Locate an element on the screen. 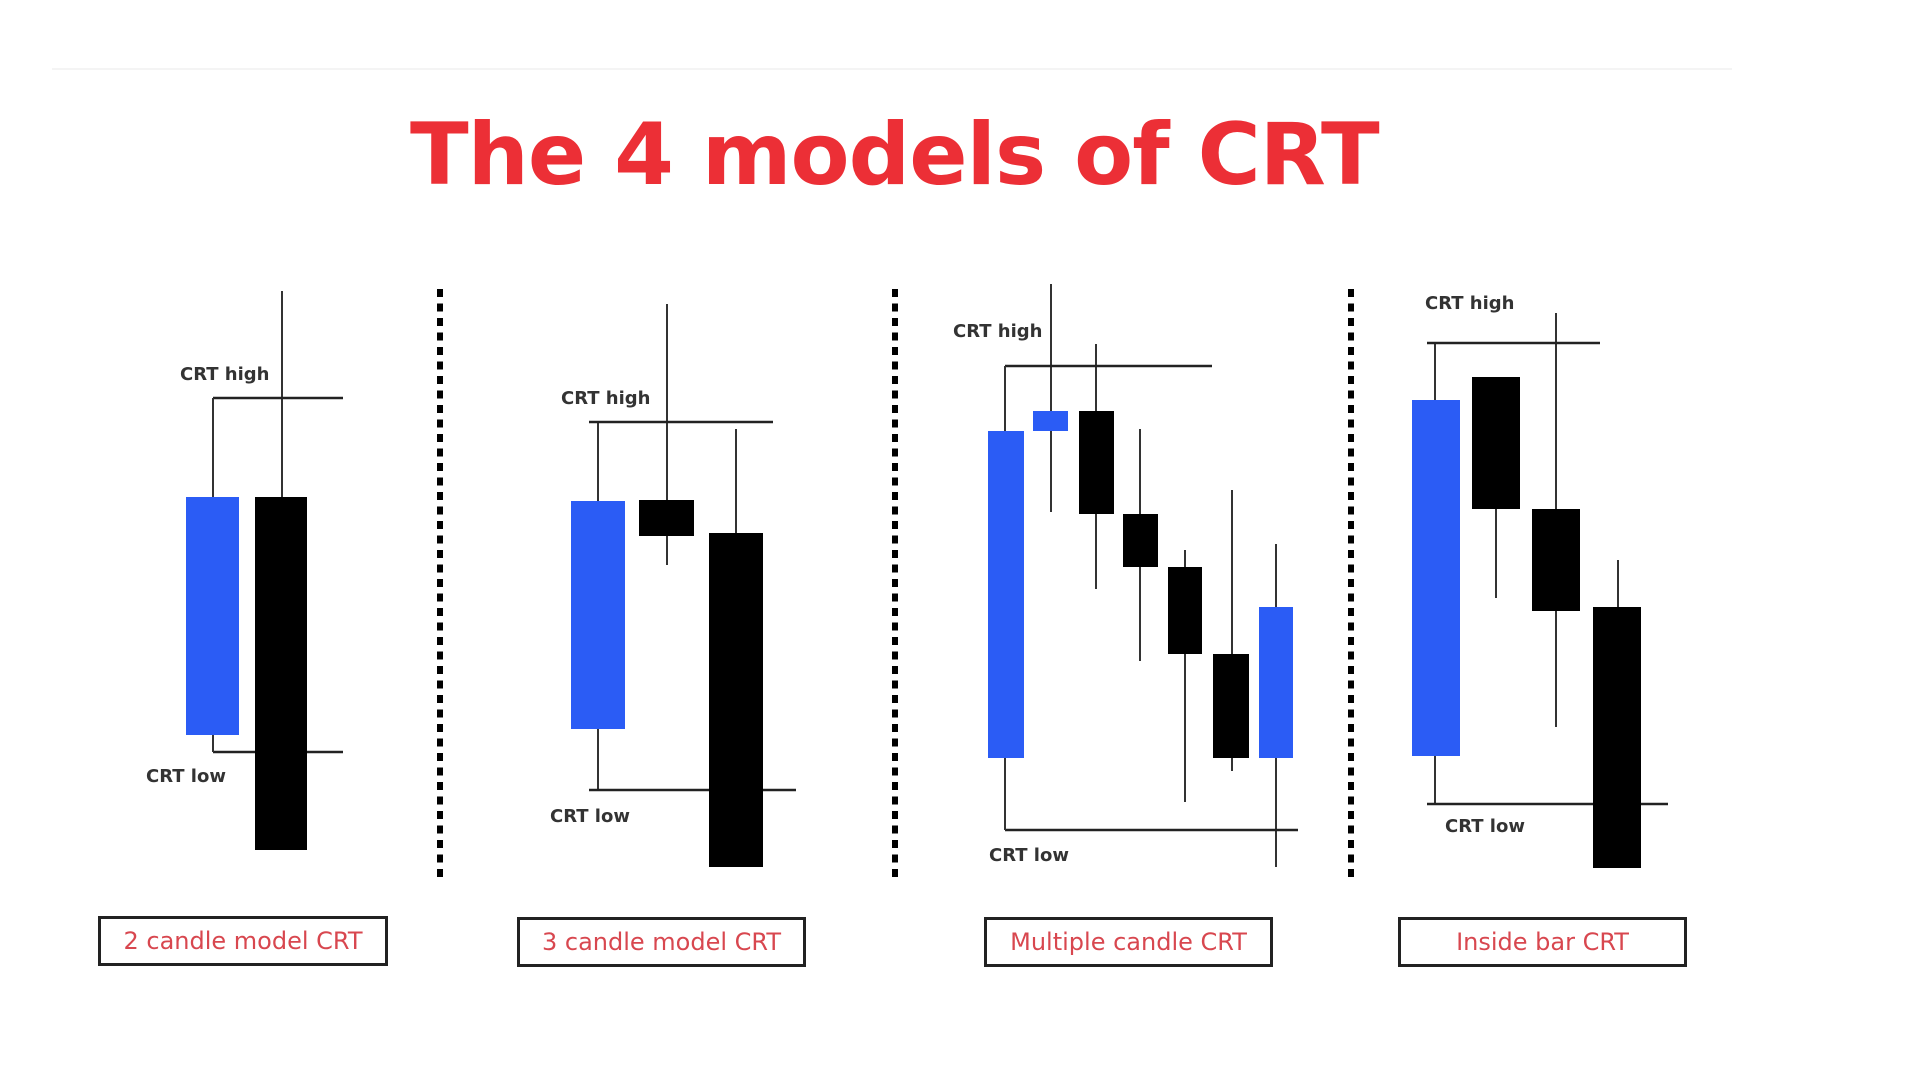 Image resolution: width=1920 pixels, height=1080 pixels. panel-4-crt-low-label: CRT low is located at coordinates (1485, 826).